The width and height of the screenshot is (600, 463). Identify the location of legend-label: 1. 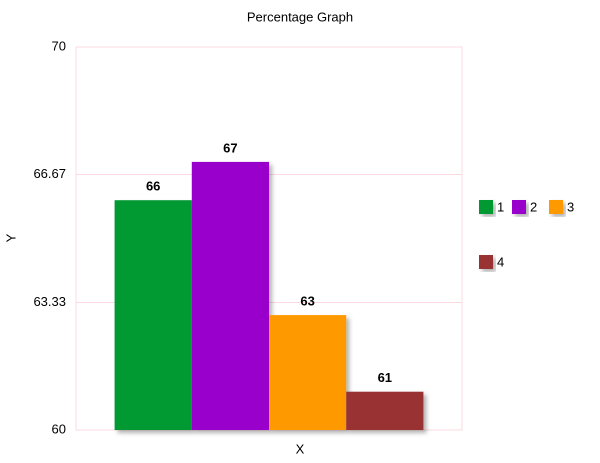
(500, 206).